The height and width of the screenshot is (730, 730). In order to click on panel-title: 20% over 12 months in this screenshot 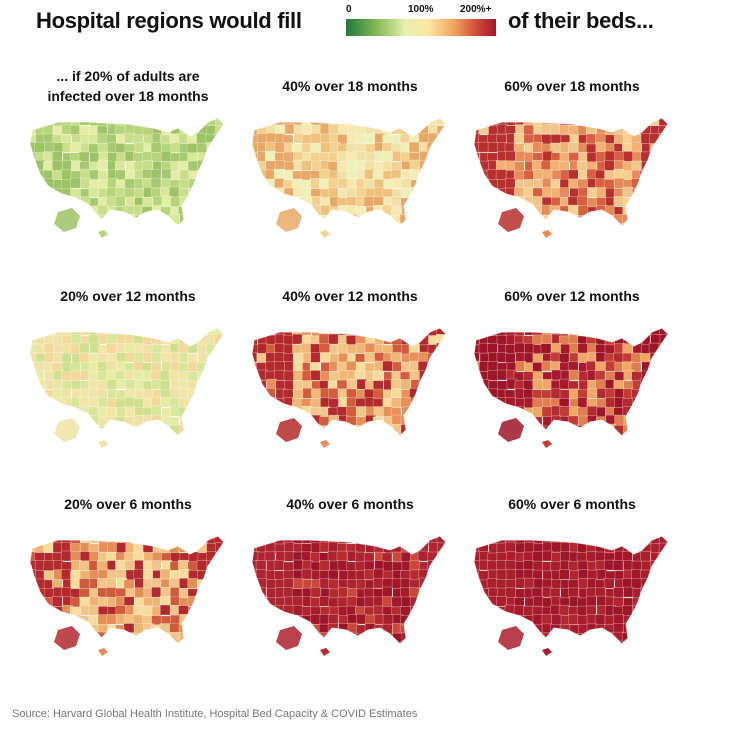, I will do `click(128, 296)`.